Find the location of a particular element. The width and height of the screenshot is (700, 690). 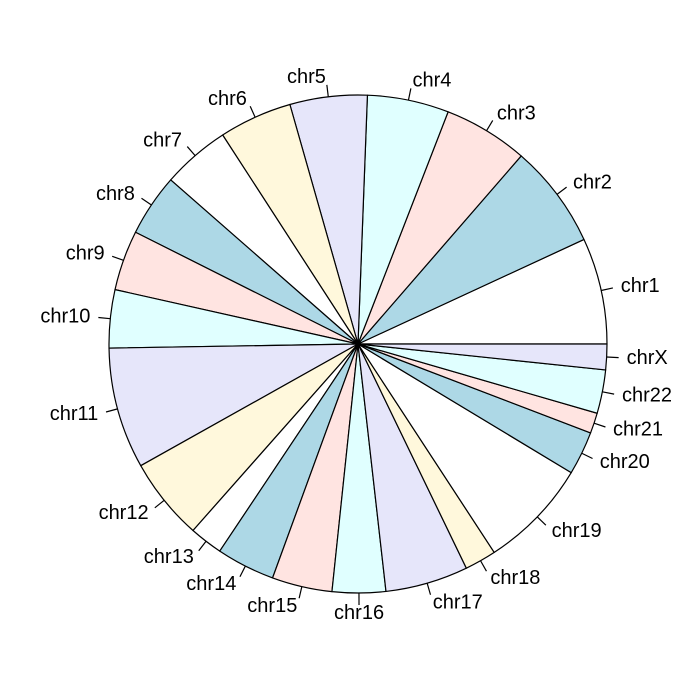

pie-label-chr6: chr6 is located at coordinates (227, 99).